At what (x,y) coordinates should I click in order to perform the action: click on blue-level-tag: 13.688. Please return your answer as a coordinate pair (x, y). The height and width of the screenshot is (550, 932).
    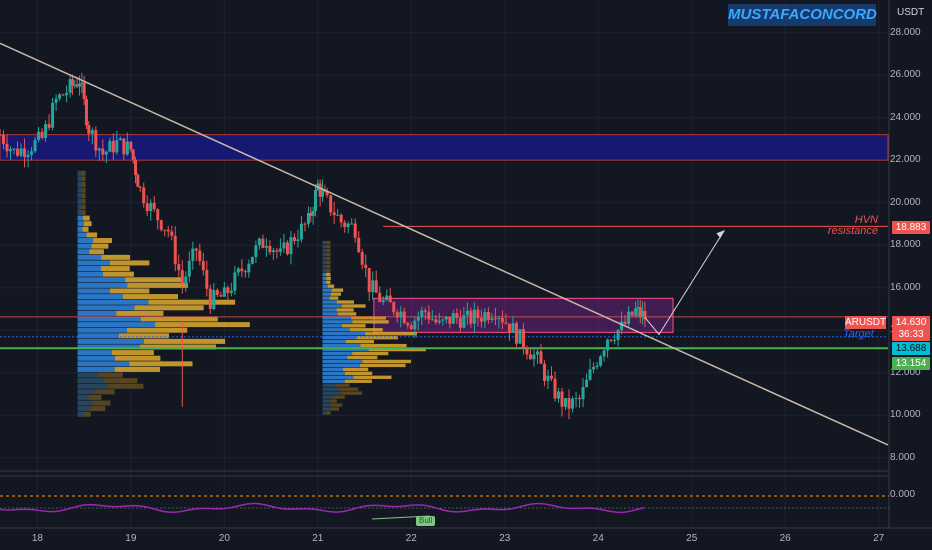
    Looking at the image, I should click on (911, 348).